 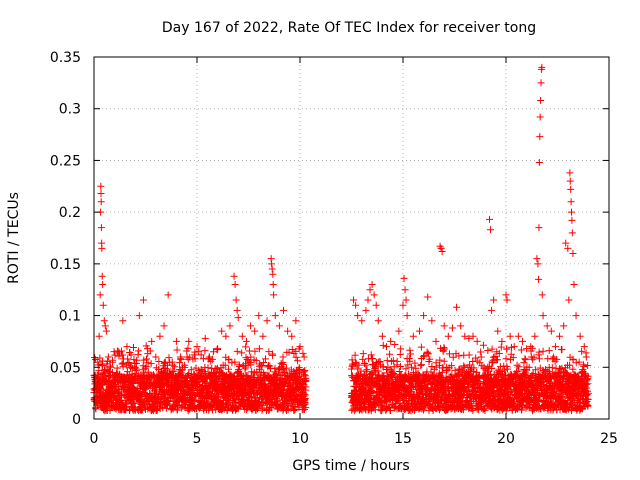 What do you see at coordinates (76, 420) in the screenshot?
I see `y-tick-label: 0` at bounding box center [76, 420].